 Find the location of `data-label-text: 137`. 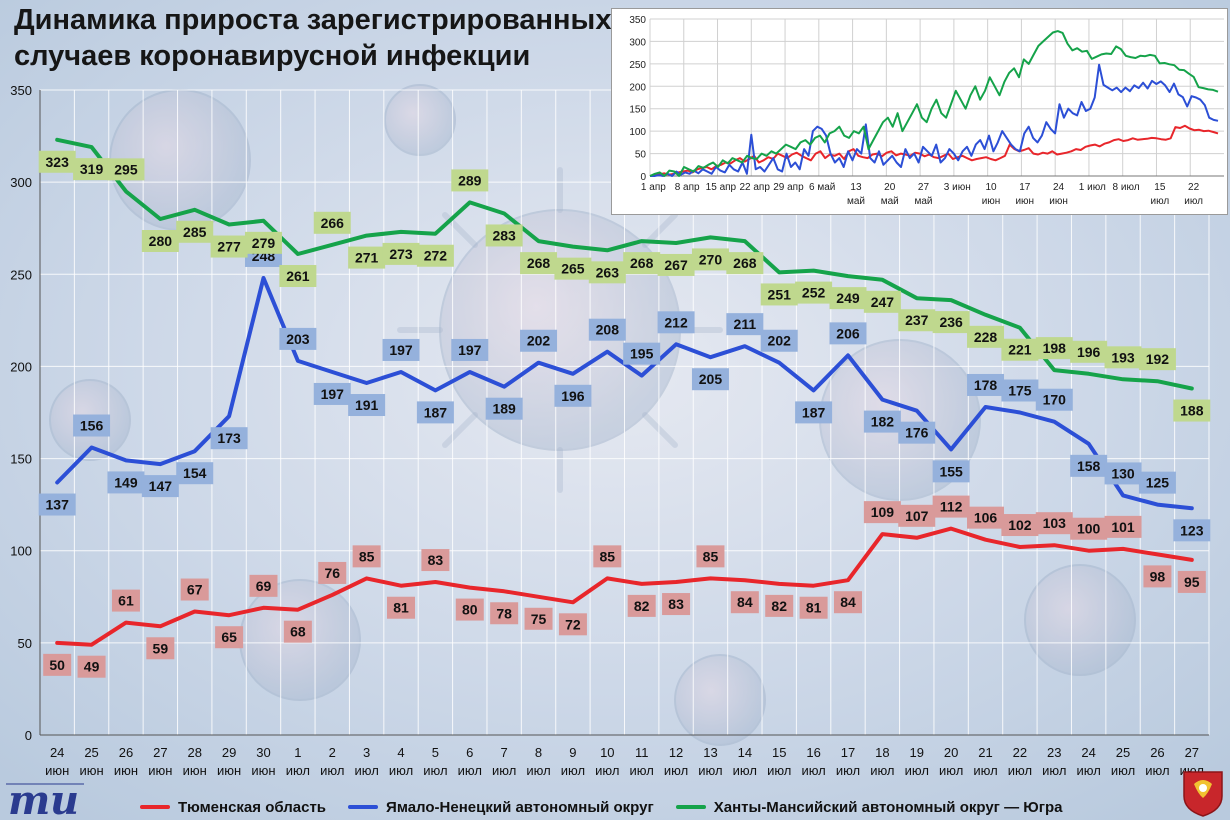

data-label-text: 137 is located at coordinates (58, 505).